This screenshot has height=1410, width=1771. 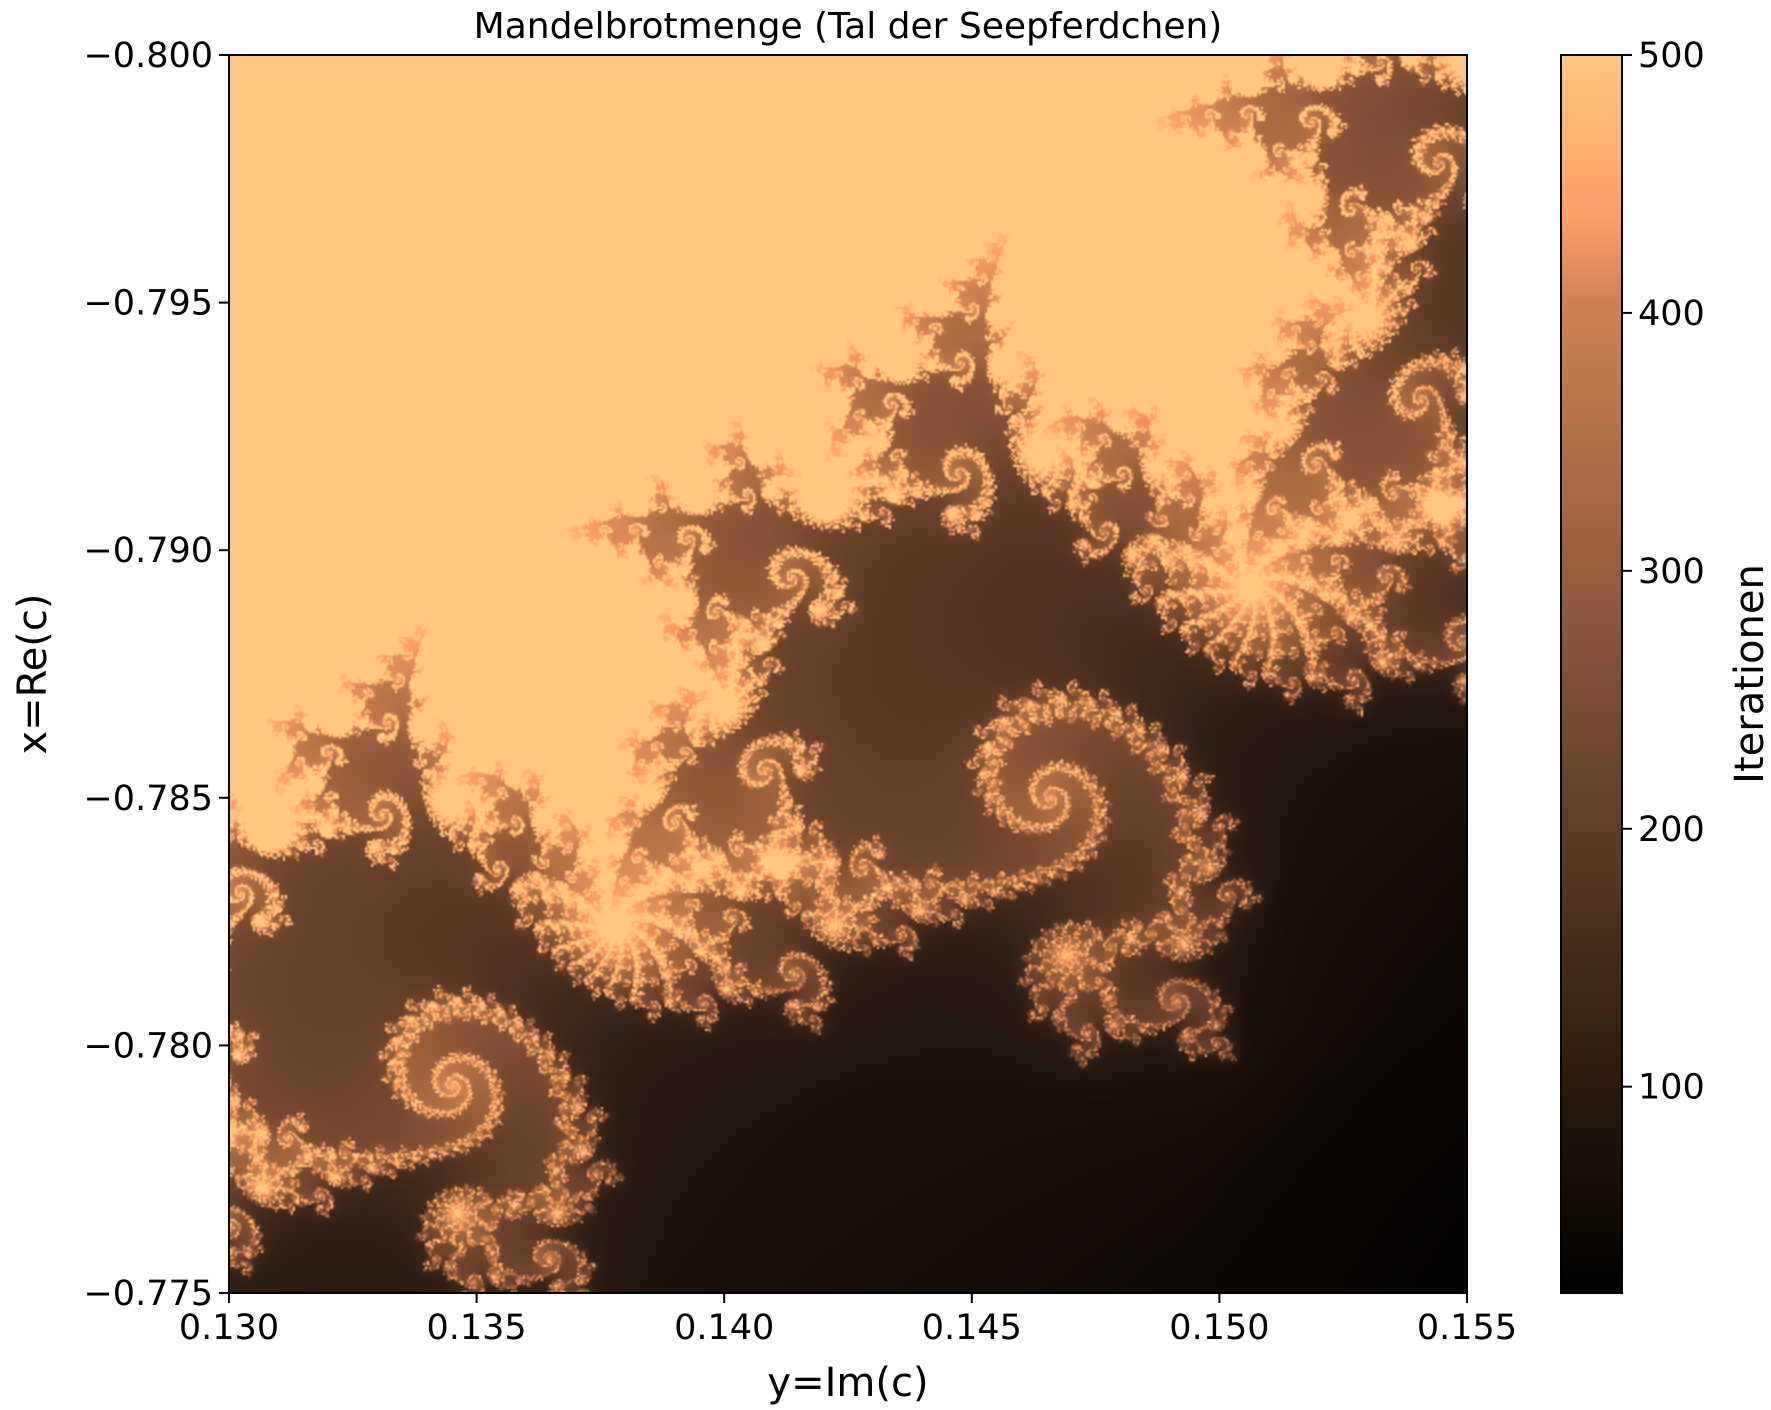 I want to click on x-tick-label: 0.135, so click(x=476, y=1328).